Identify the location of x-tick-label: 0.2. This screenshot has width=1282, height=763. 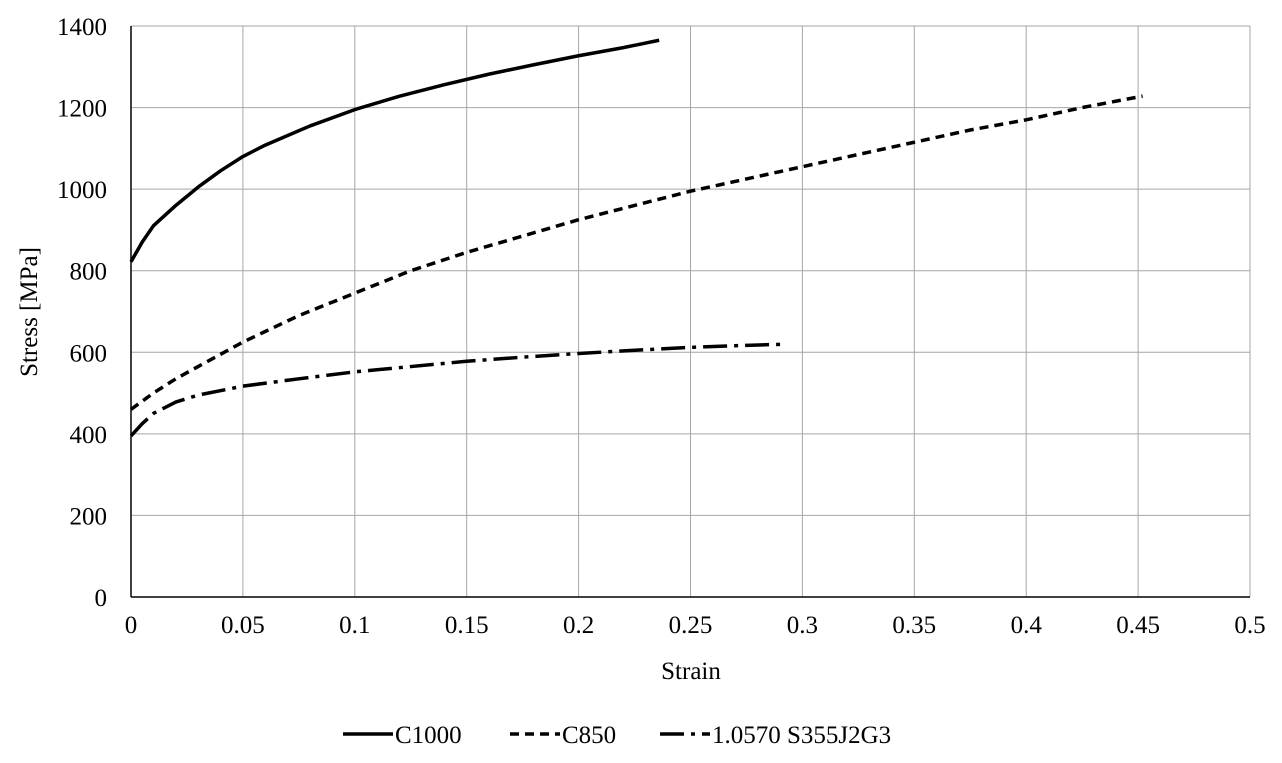
(578, 625).